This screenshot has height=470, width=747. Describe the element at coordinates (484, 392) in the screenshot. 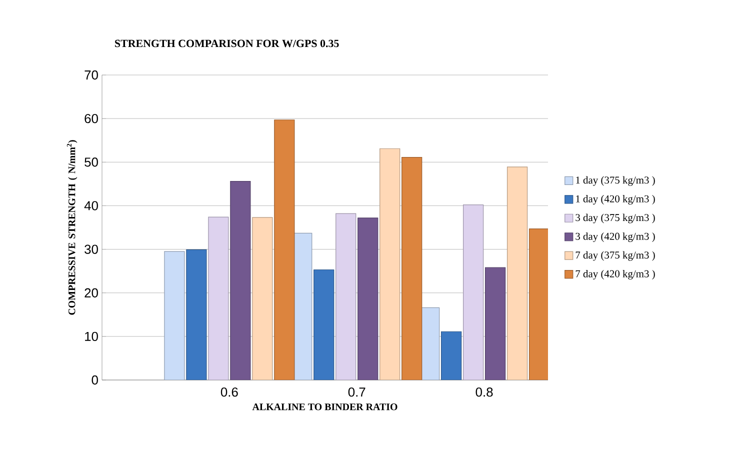

I see `x-tick-label: 0.8` at that location.